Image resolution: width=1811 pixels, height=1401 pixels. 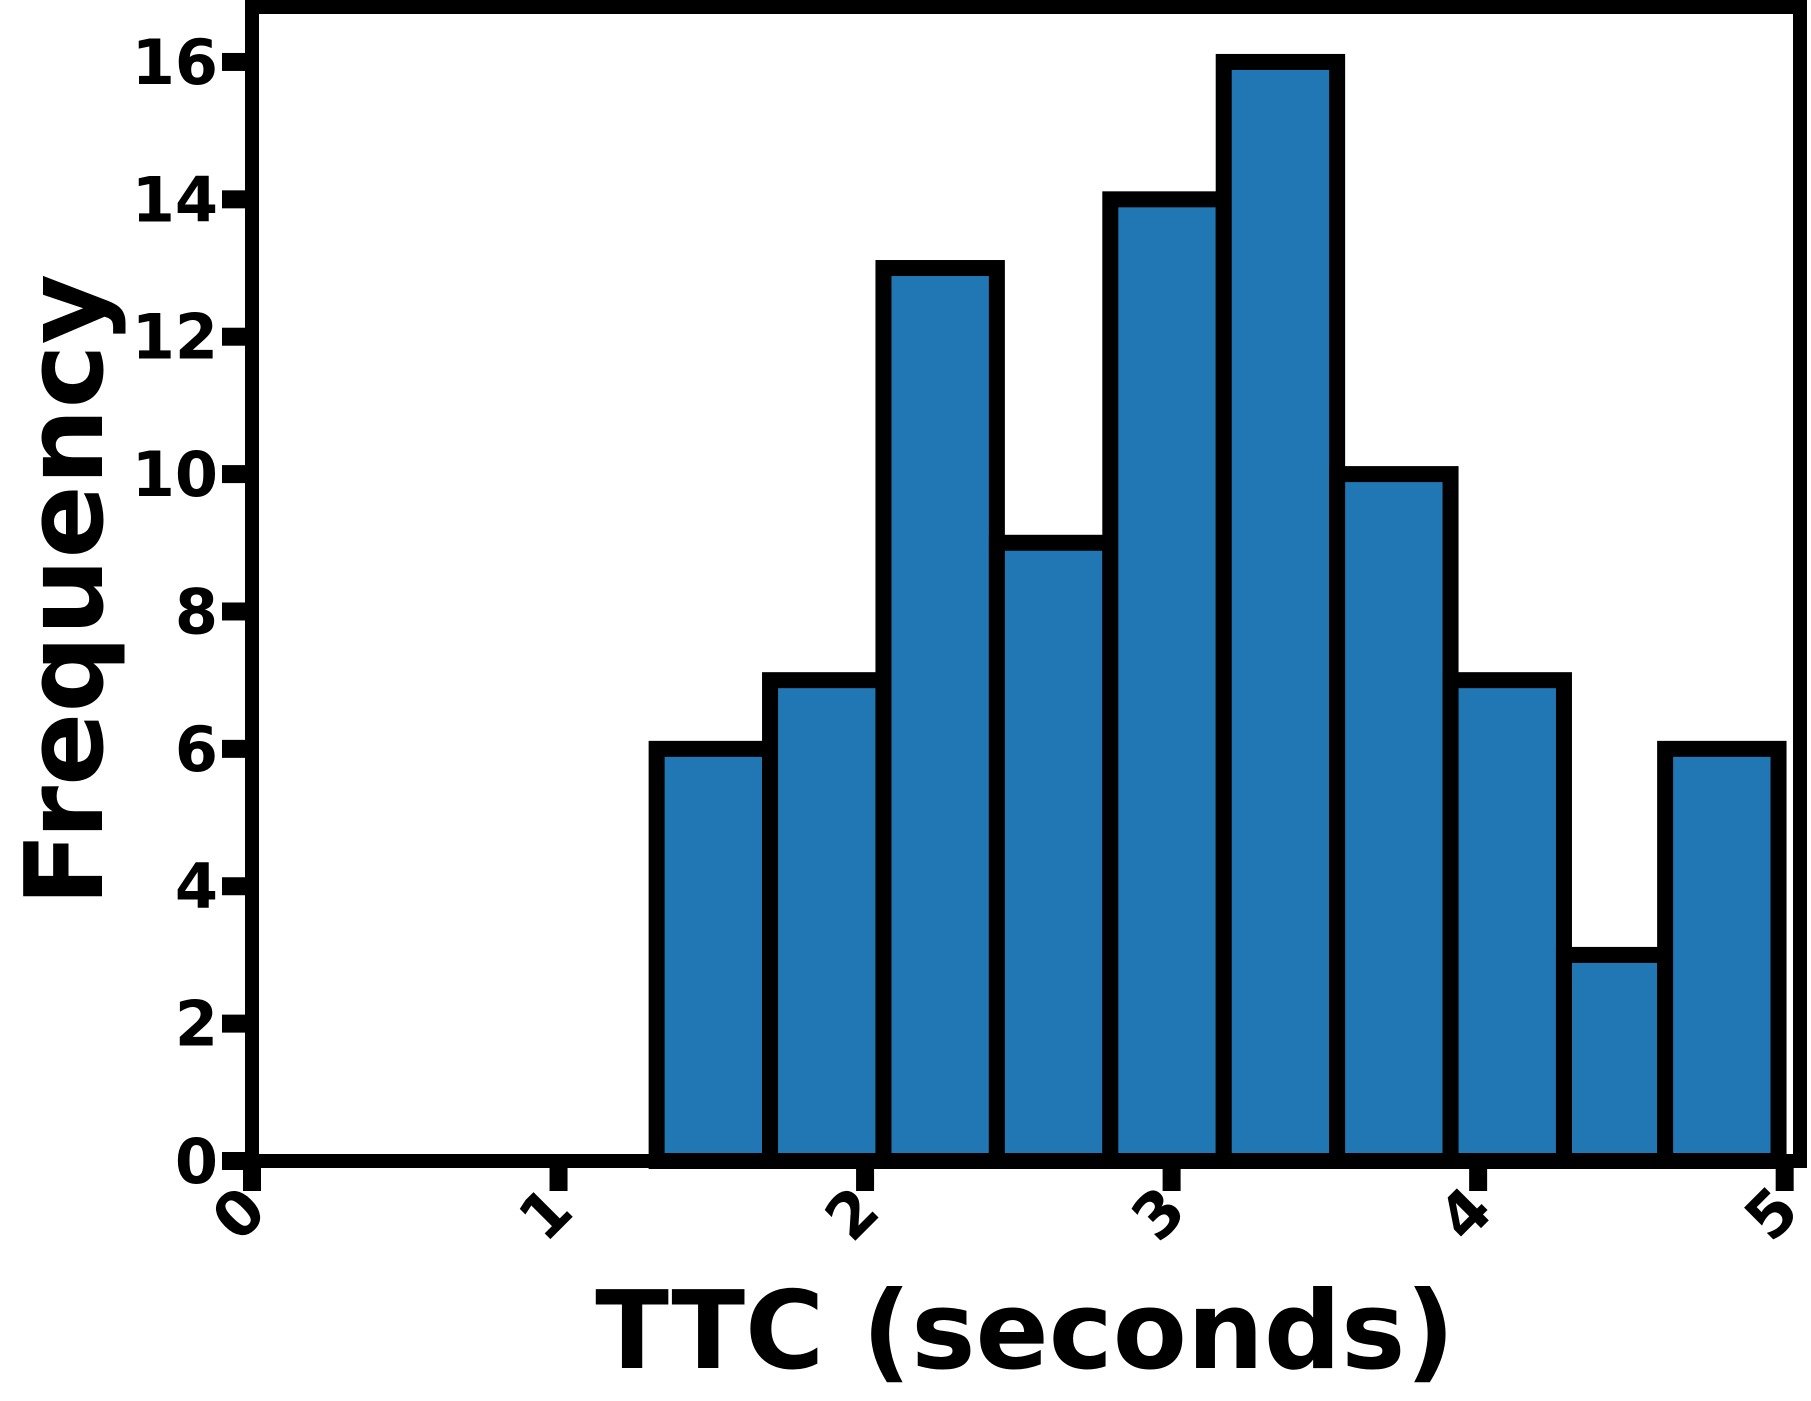 What do you see at coordinates (1025, 1331) in the screenshot?
I see `x-axis-title: TTC (seconds)` at bounding box center [1025, 1331].